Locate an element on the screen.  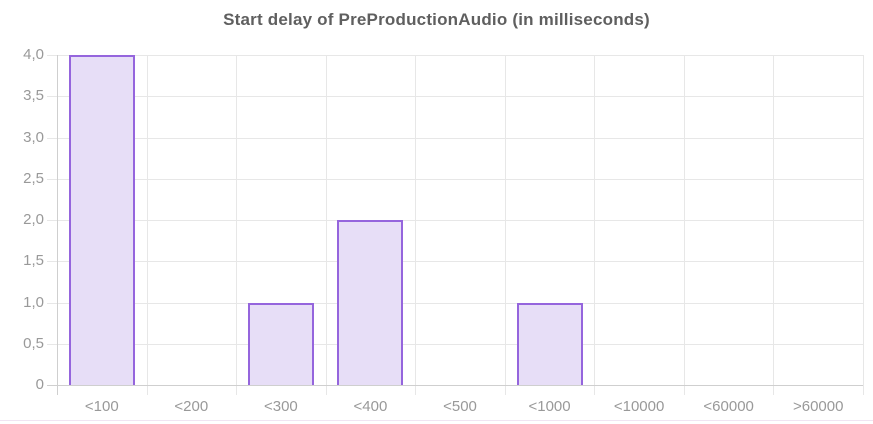
y-tick-label: 0 is located at coordinates (39, 384).